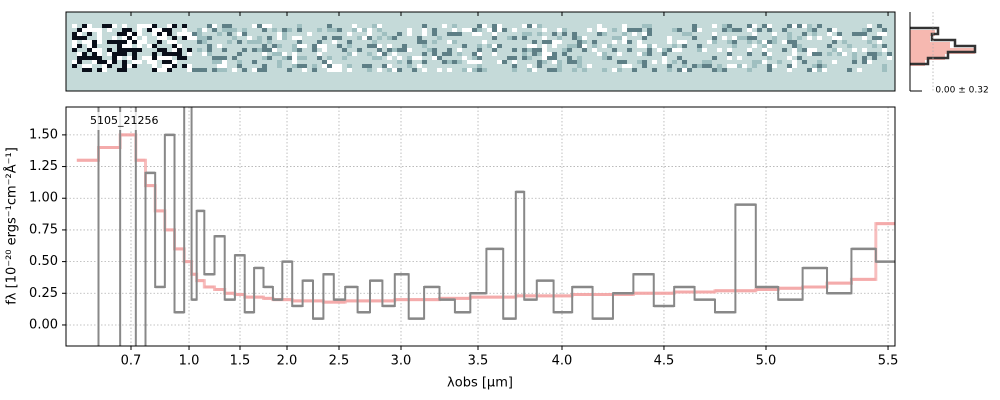  Describe the element at coordinates (43, 229) in the screenshot. I see `y-tick-label: 0.75` at that location.